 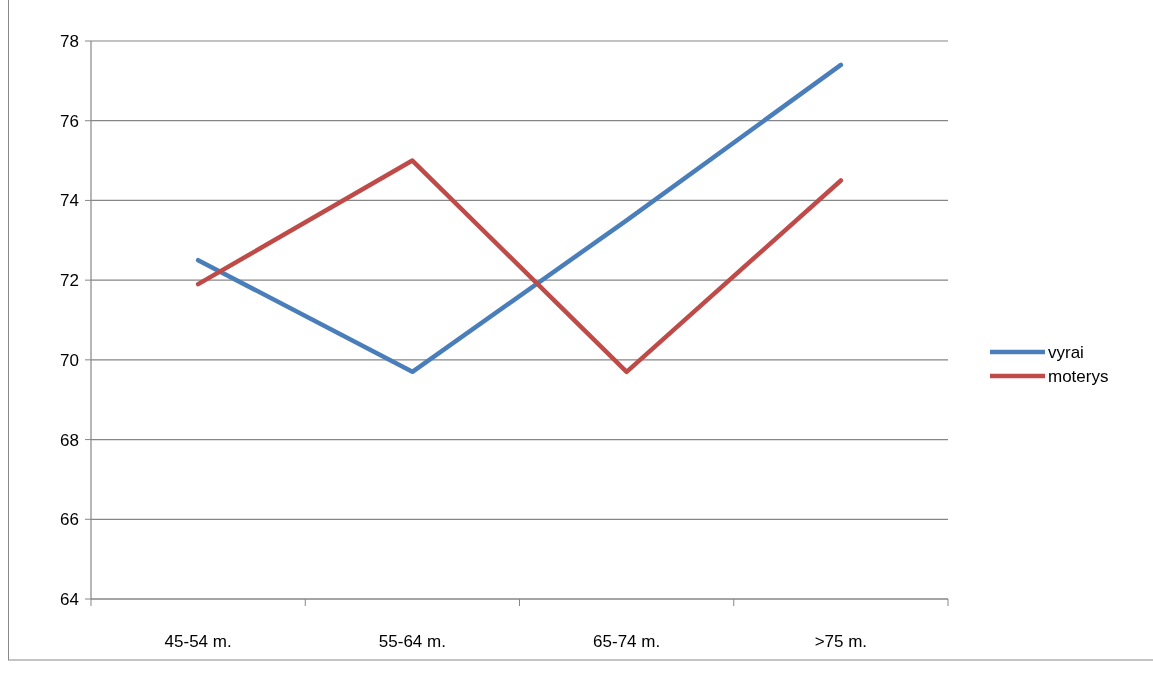 What do you see at coordinates (69, 281) in the screenshot?
I see `y-tick-label: 72` at bounding box center [69, 281].